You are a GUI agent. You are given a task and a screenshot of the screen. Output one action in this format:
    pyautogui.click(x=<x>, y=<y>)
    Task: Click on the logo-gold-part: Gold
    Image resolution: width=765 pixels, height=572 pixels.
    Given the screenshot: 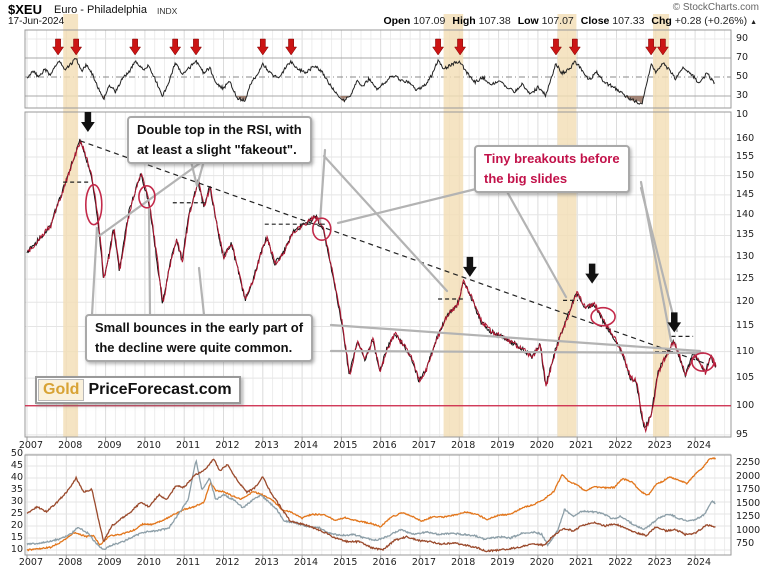 What is the action you would take?
    pyautogui.click(x=61, y=390)
    